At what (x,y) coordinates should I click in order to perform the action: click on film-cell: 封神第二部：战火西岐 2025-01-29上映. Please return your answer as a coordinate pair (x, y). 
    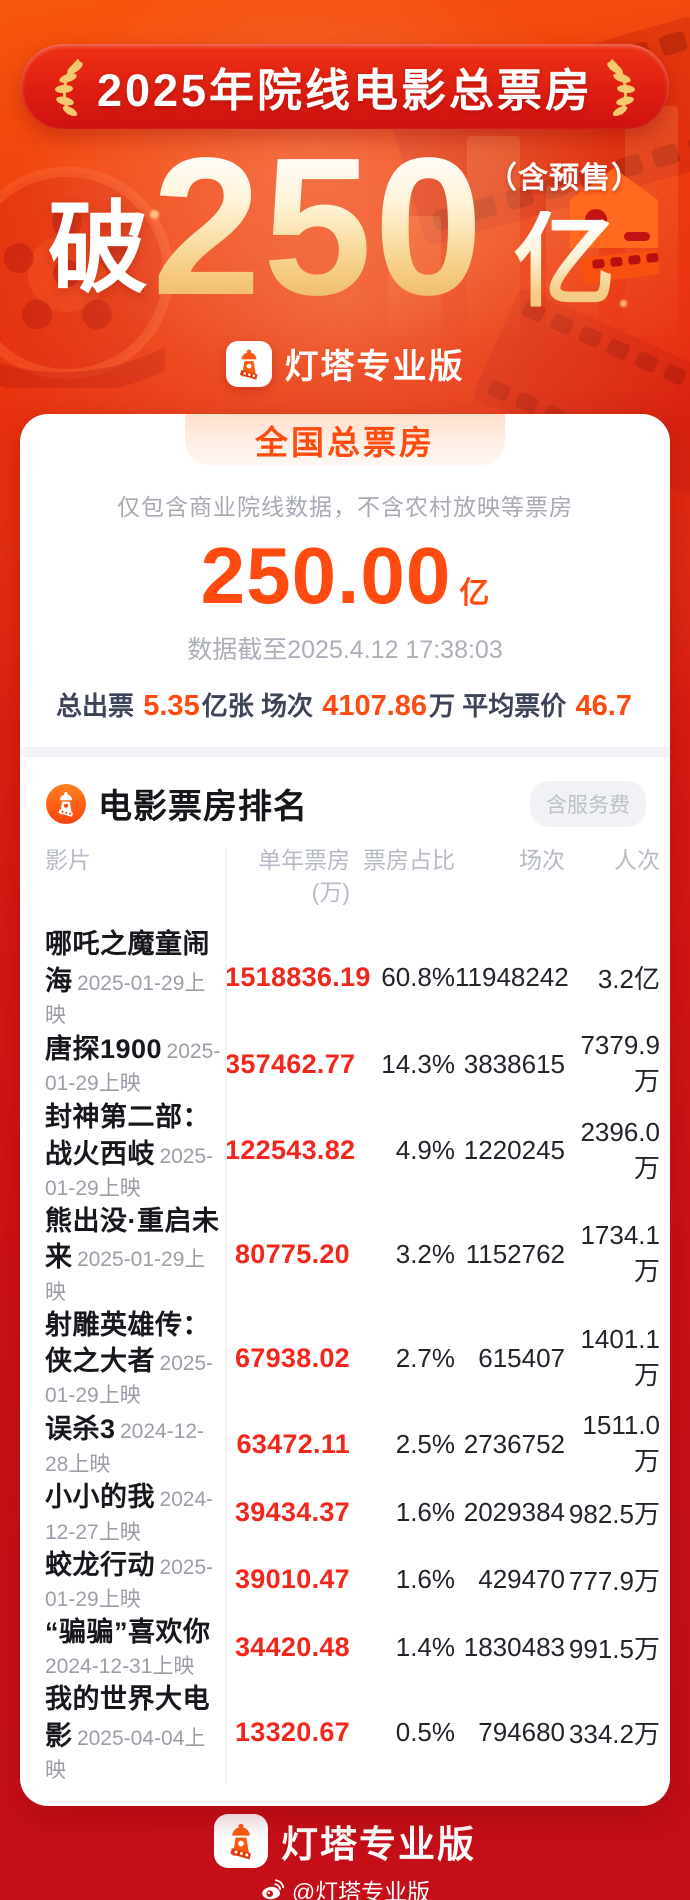
    Looking at the image, I should click on (135, 1150).